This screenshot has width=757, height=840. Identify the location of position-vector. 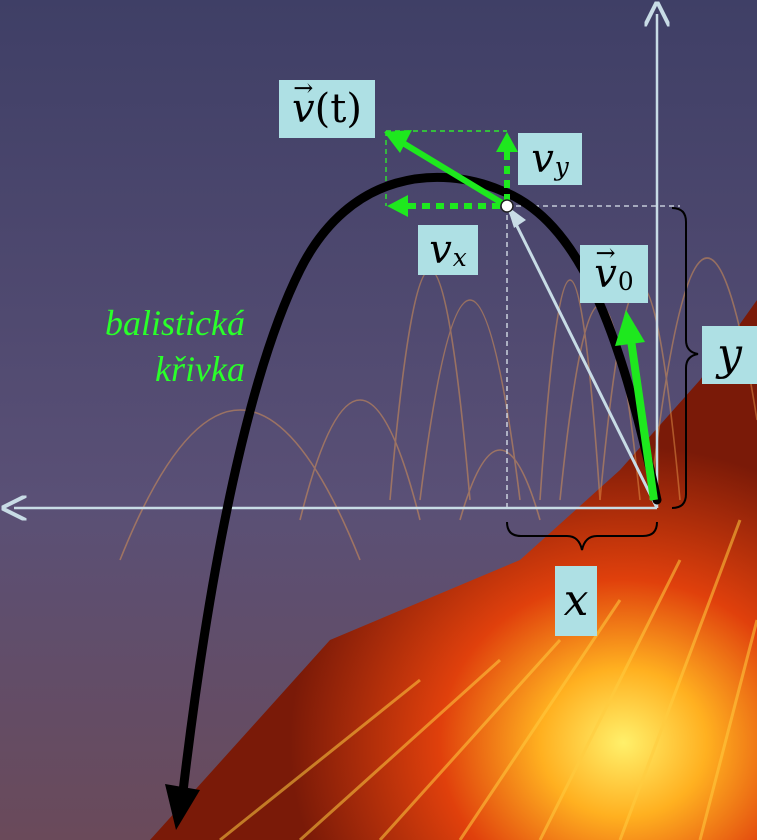
(583, 360).